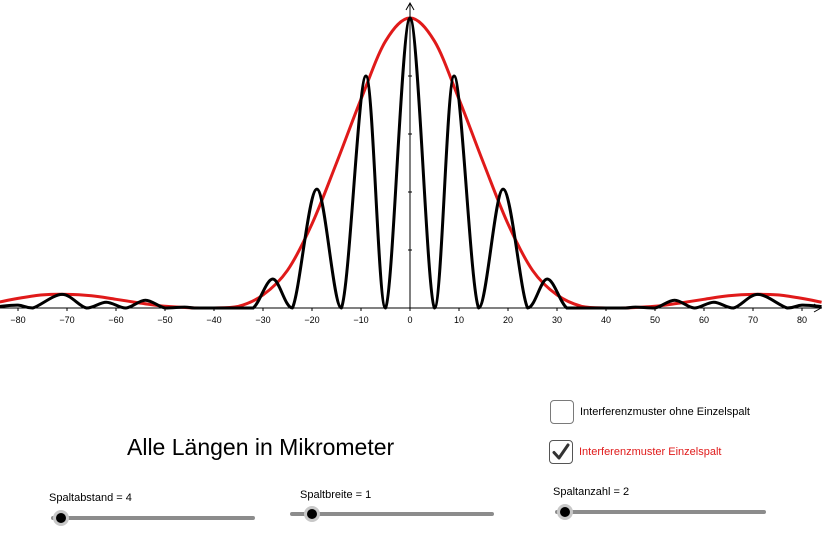  I want to click on x-tick-label: 20, so click(508, 320).